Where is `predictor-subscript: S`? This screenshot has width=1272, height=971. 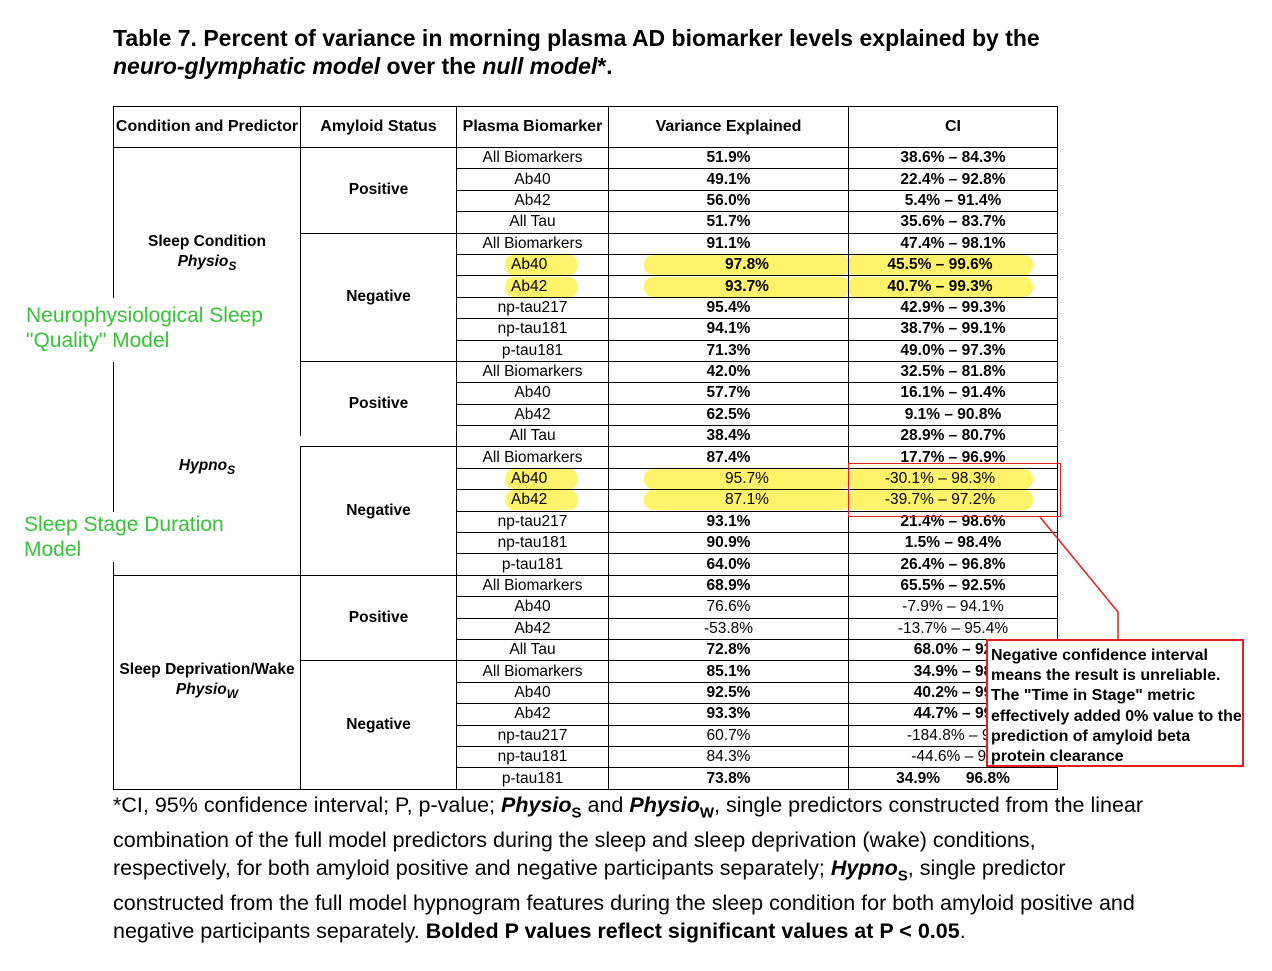
predictor-subscript: S is located at coordinates (231, 470).